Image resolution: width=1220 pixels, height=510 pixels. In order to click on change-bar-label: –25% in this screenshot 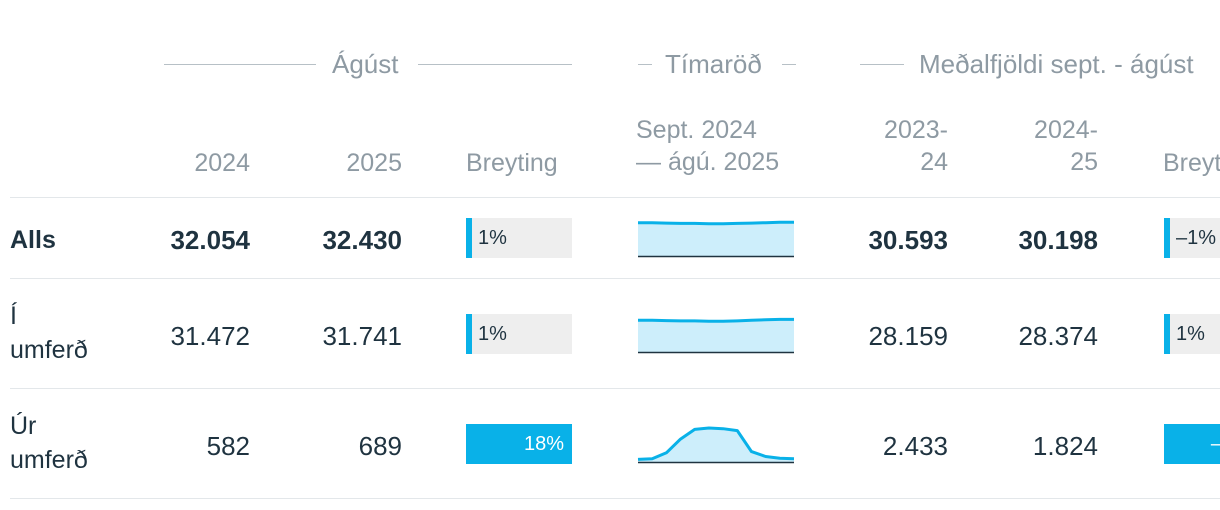, I will do `click(1215, 444)`.